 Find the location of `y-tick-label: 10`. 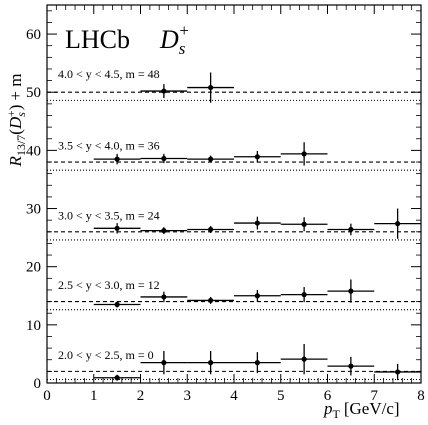

y-tick-label: 10 is located at coordinates (33, 326).